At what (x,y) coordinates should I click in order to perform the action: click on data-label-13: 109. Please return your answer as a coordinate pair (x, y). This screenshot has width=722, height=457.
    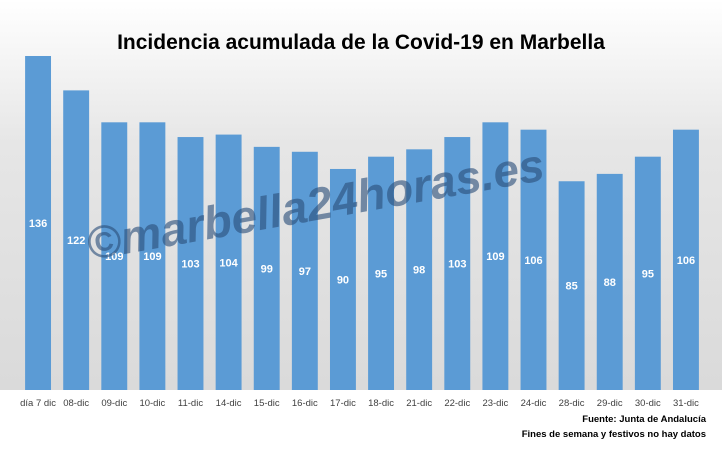
    Looking at the image, I should click on (495, 257).